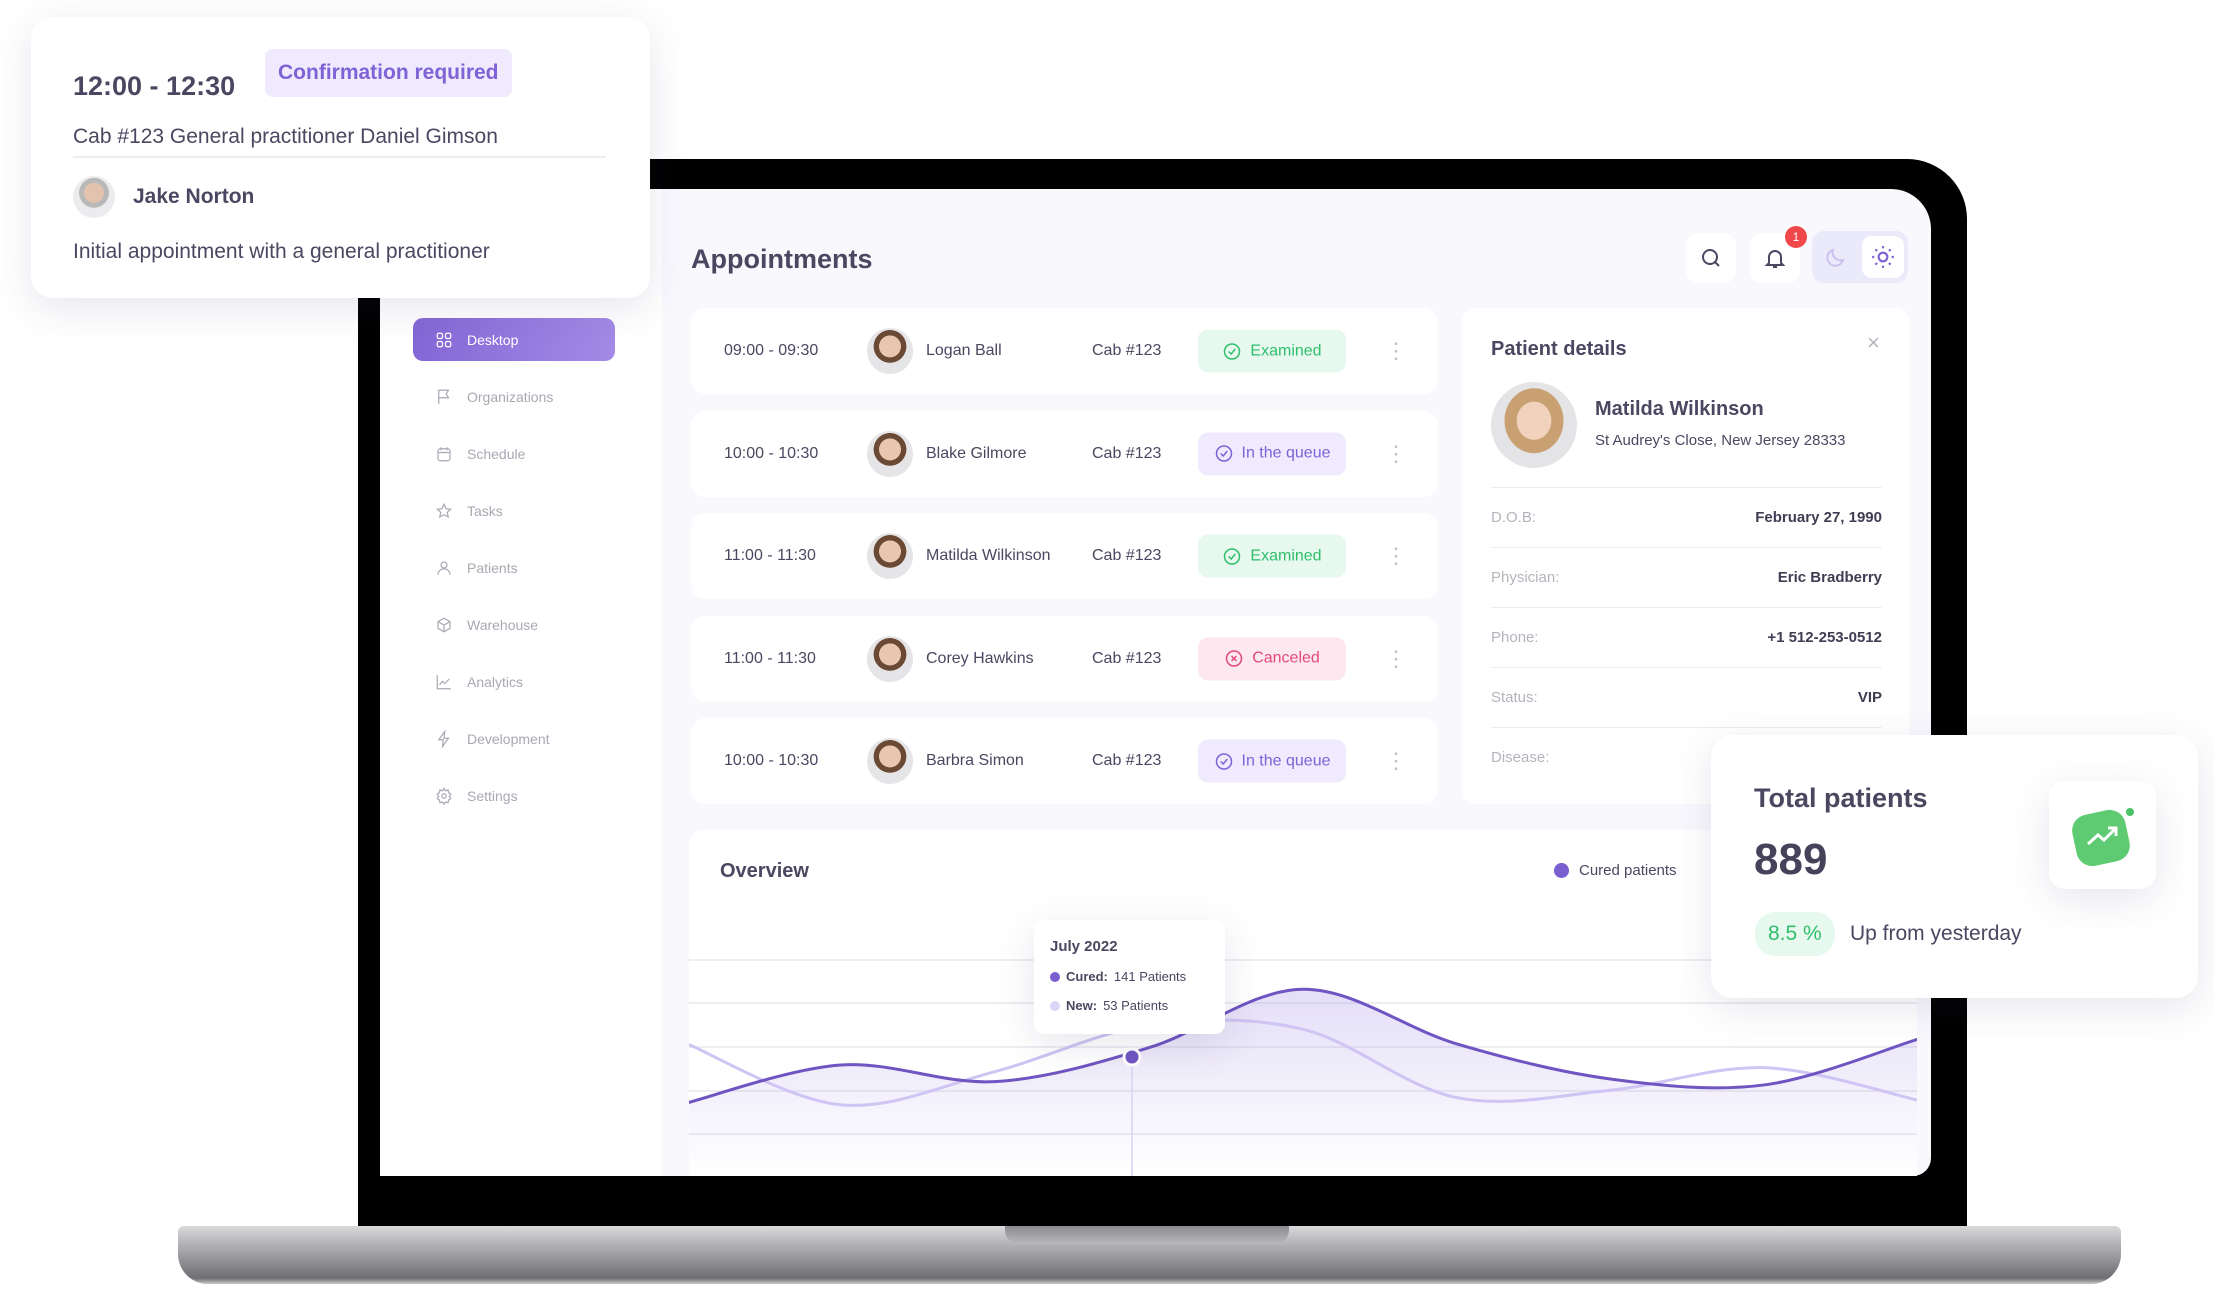 This screenshot has height=1293, width=2214. I want to click on tooltip-title: July 2022, so click(1084, 946).